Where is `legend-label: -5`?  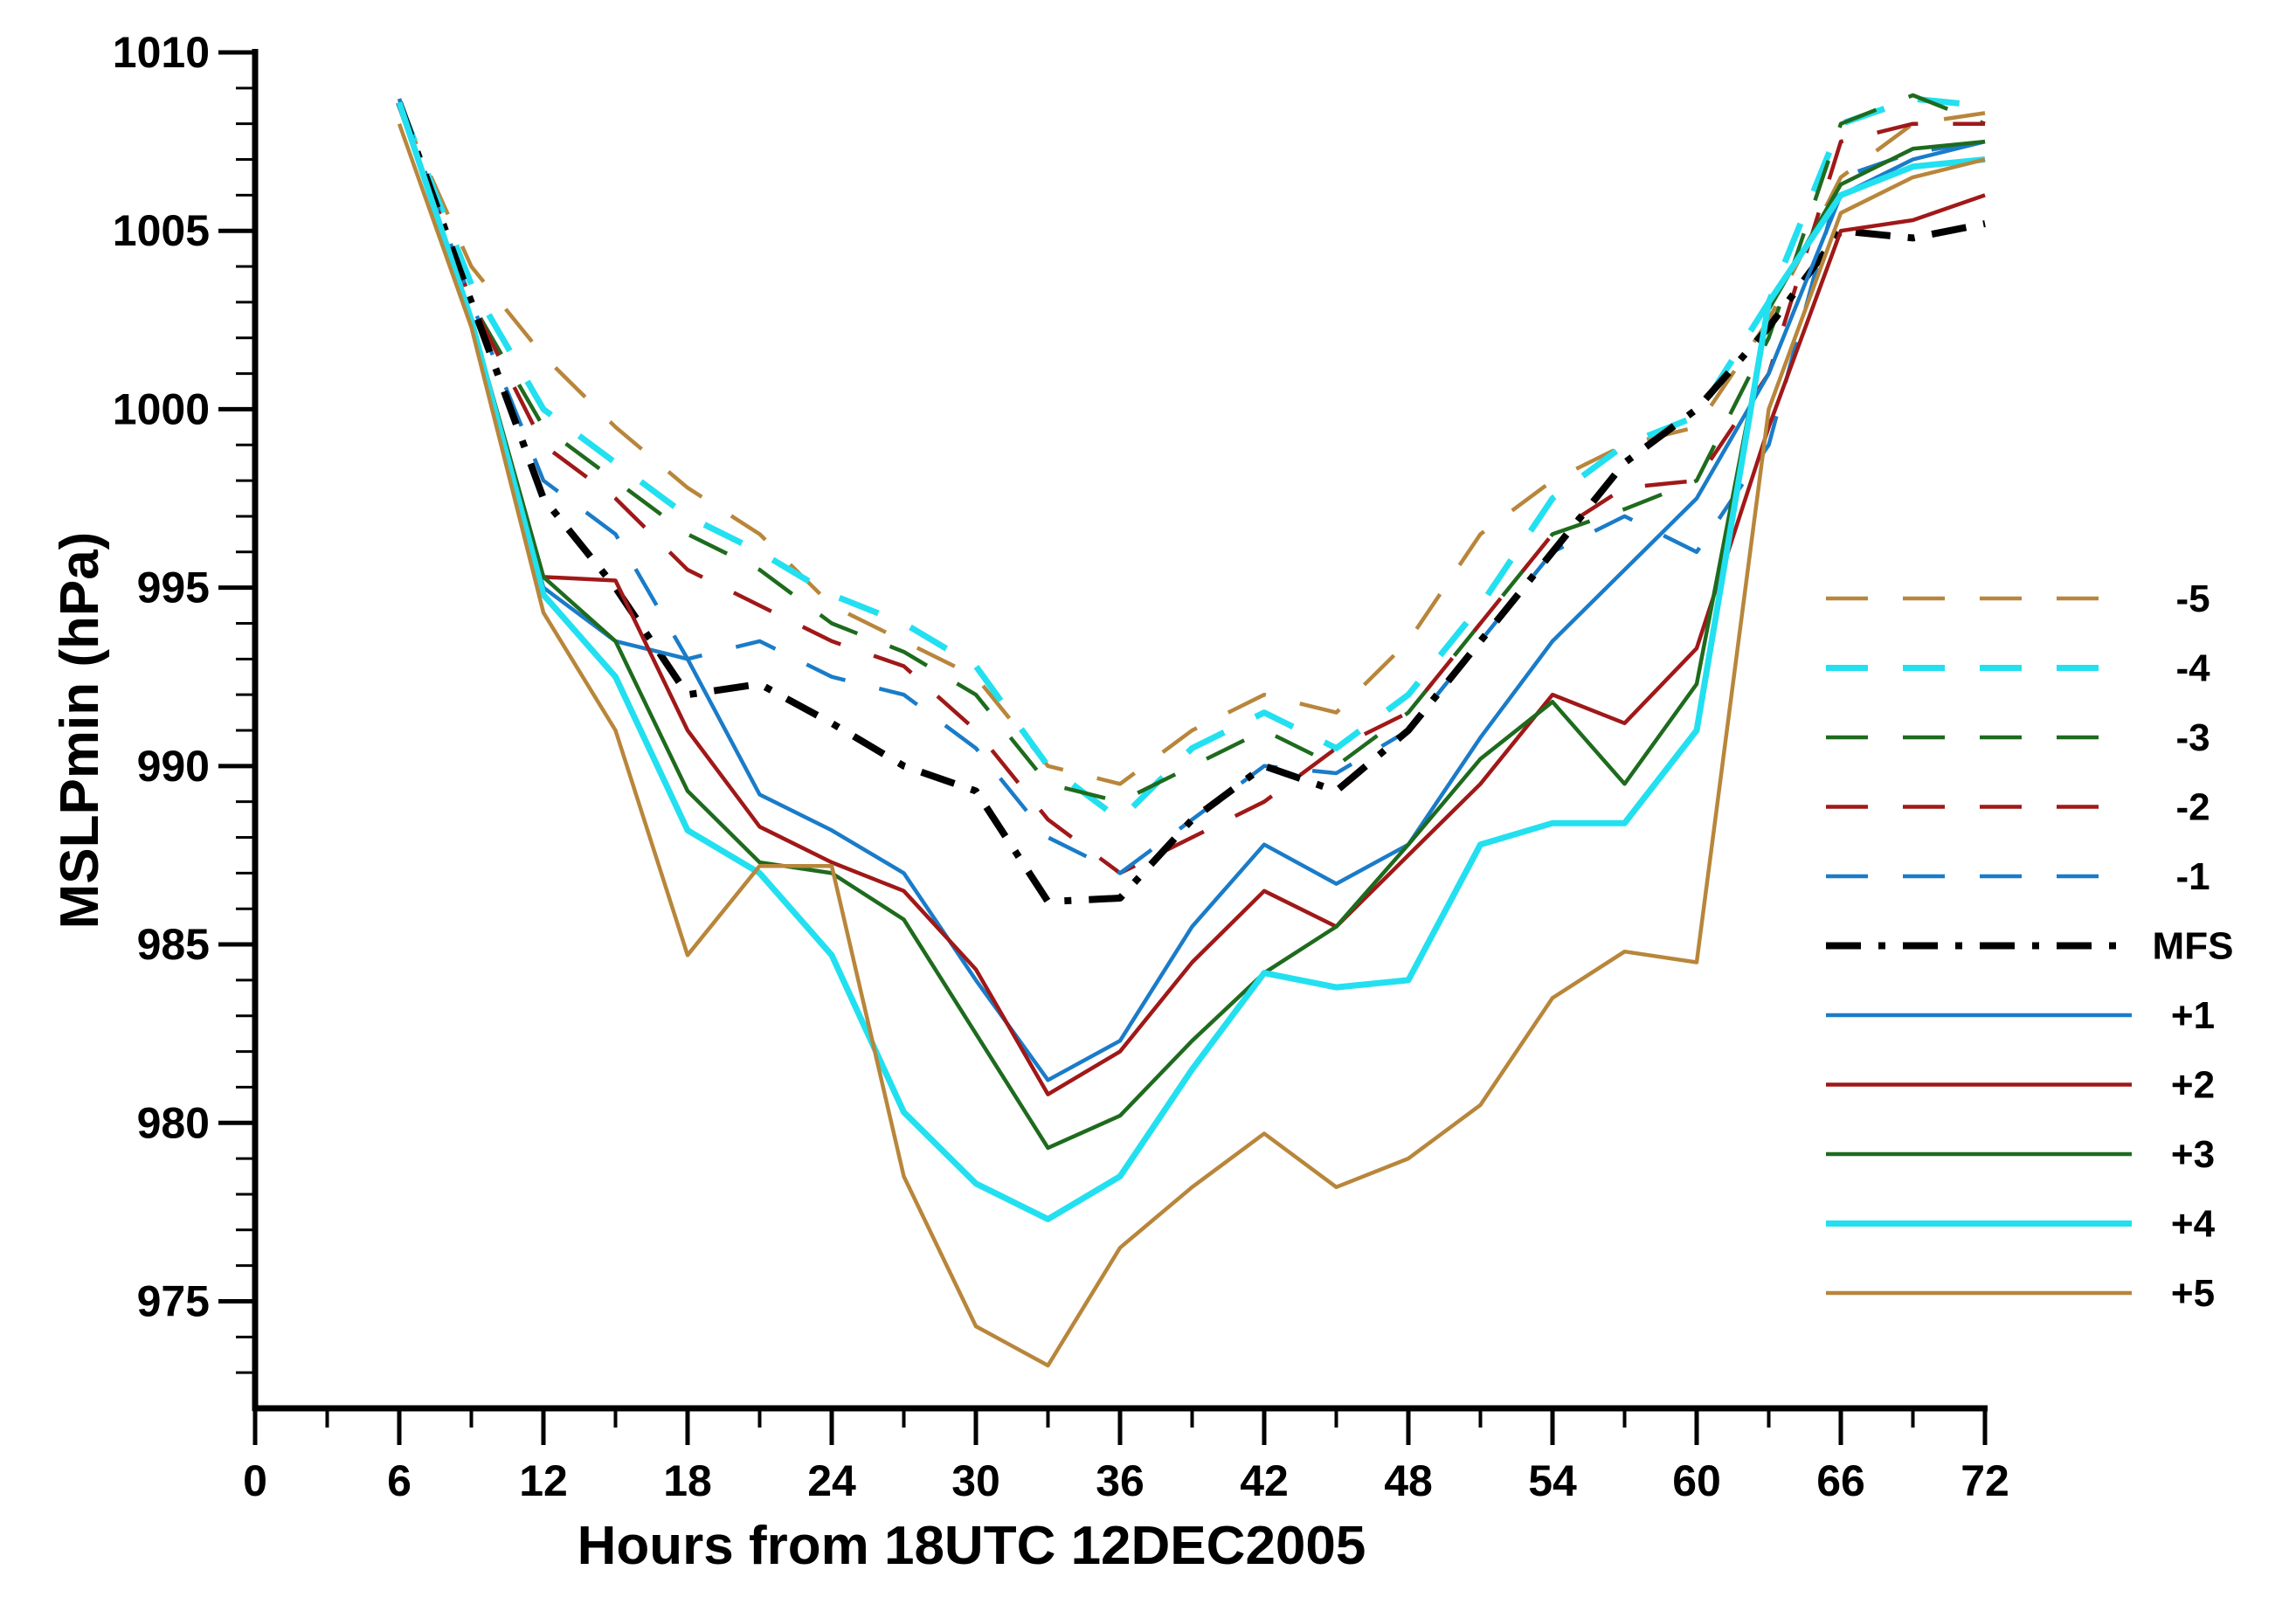 legend-label: -5 is located at coordinates (2192, 598).